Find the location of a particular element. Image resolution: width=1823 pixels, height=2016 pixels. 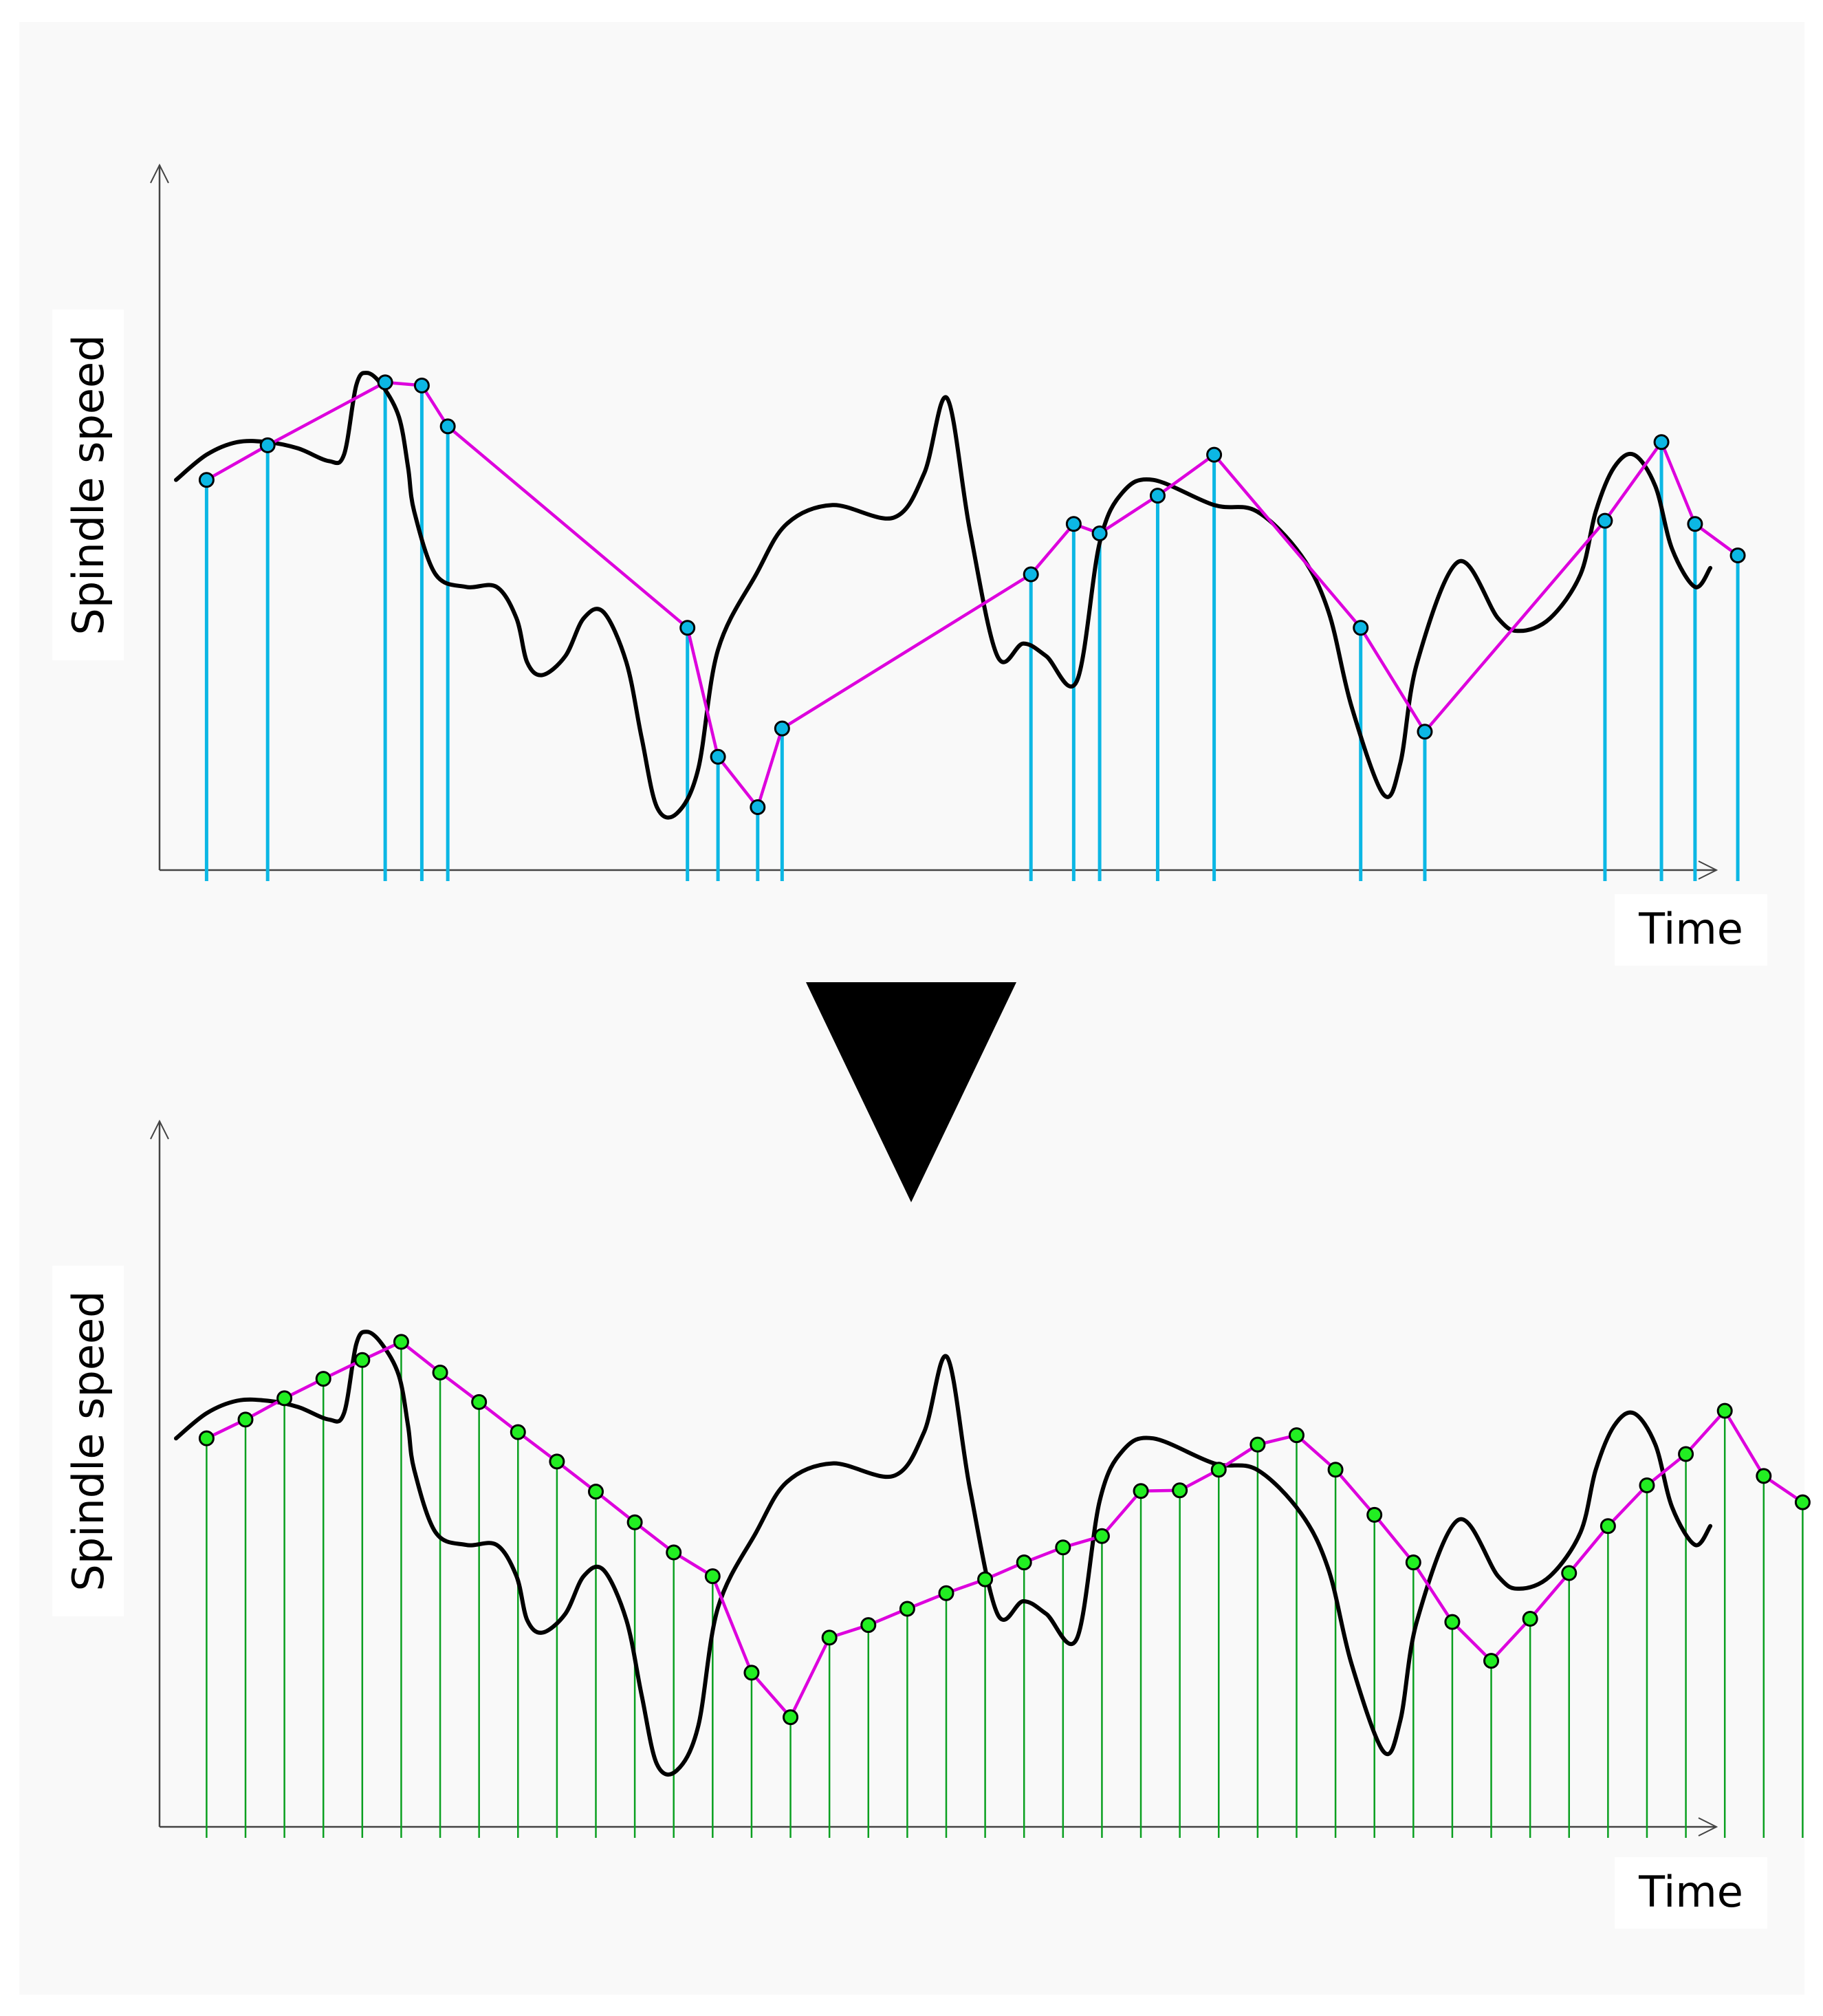

top-xlabel-box is located at coordinates (1691, 930).